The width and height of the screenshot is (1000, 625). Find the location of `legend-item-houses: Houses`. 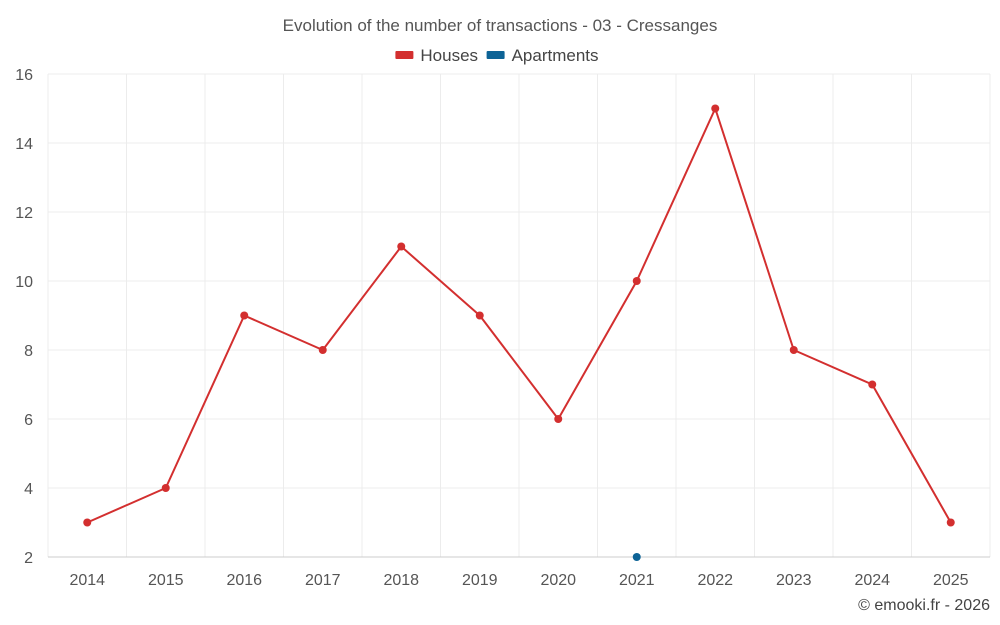

legend-item-houses: Houses is located at coordinates (436, 55).